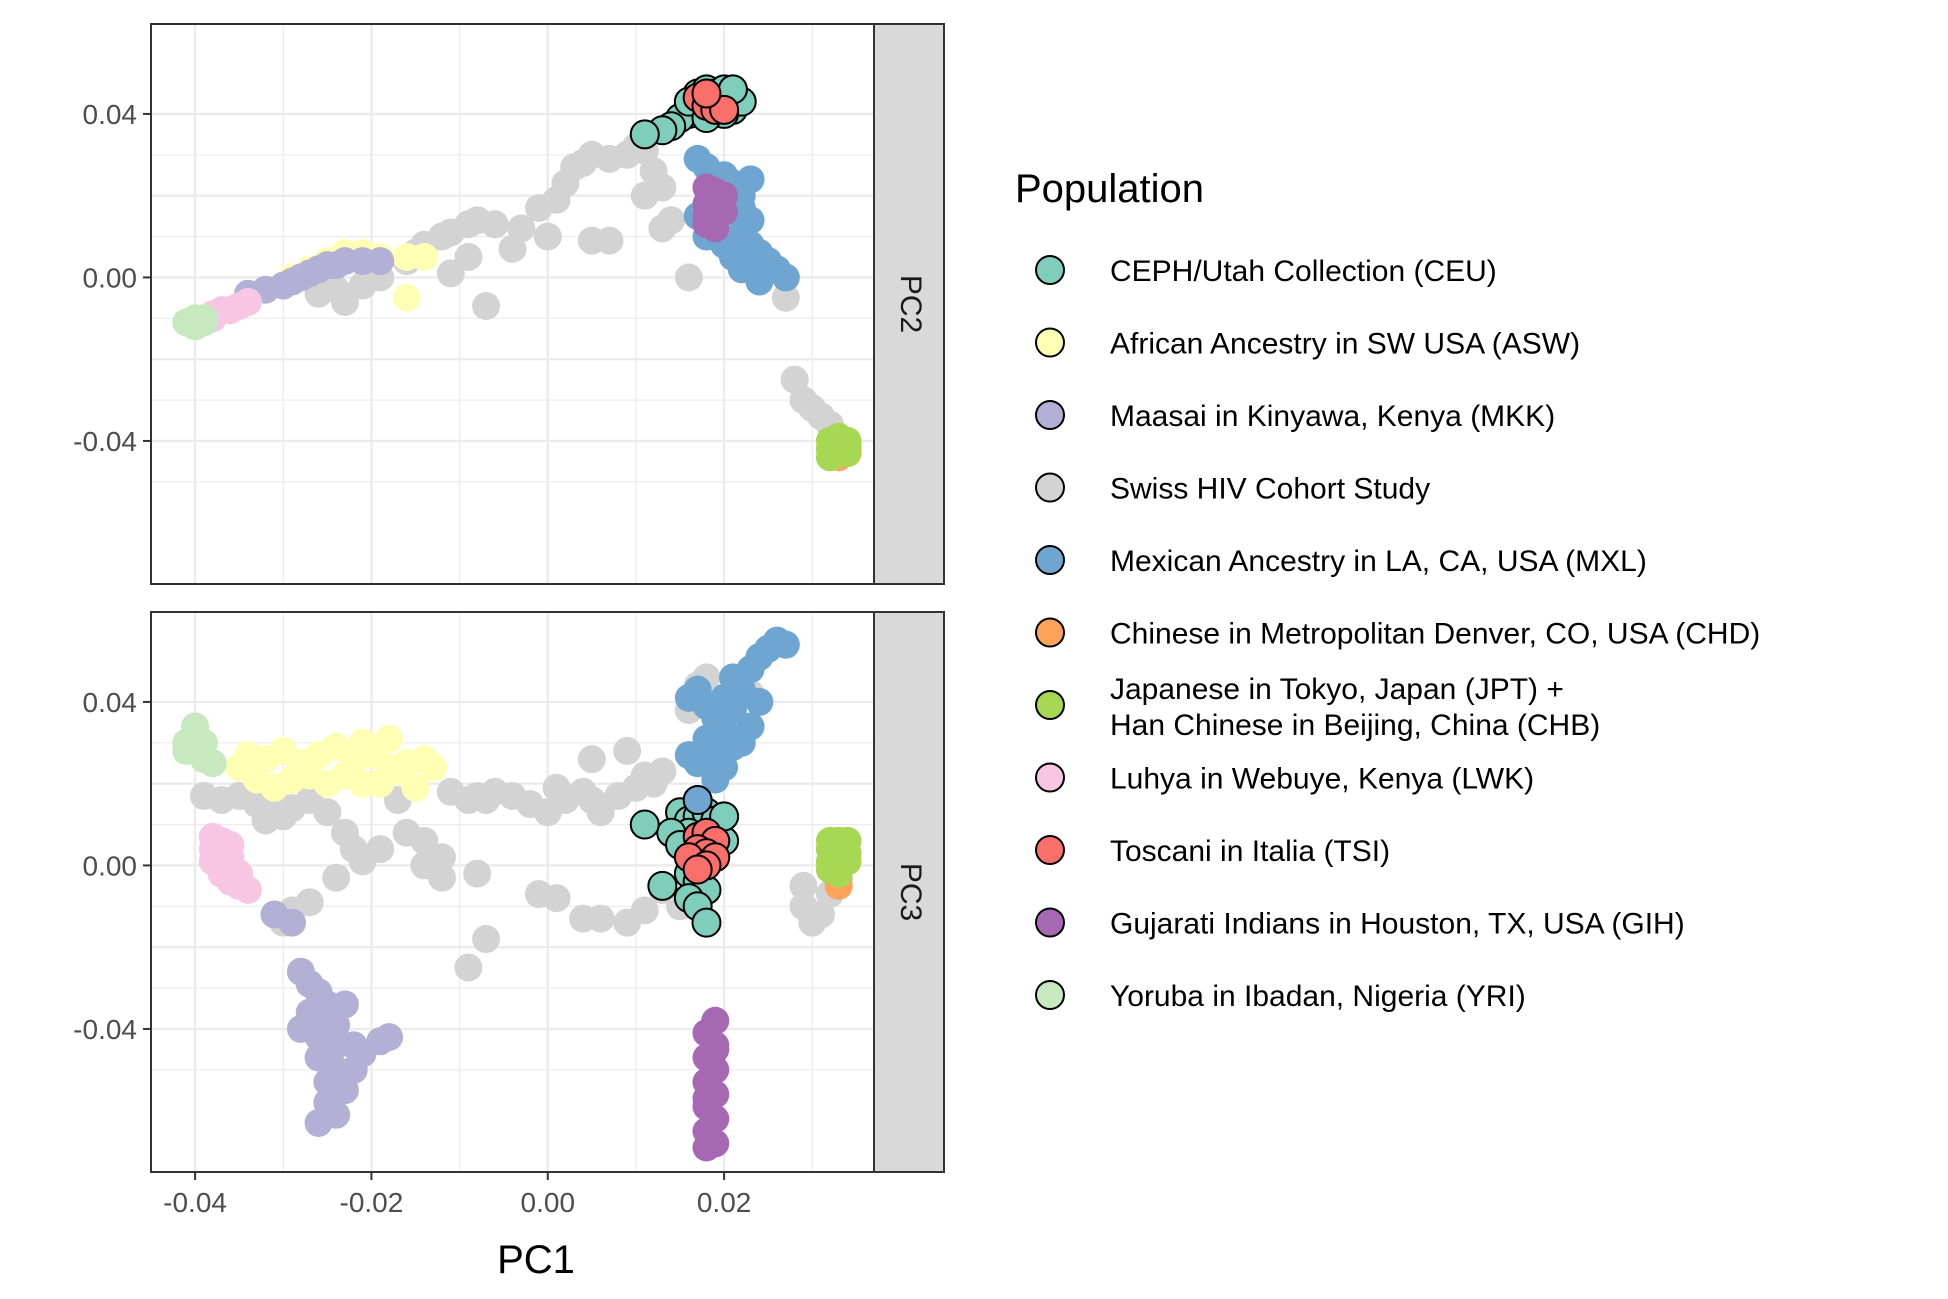 The height and width of the screenshot is (1299, 1948). What do you see at coordinates (1250, 851) in the screenshot?
I see `legend-label: Toscani in Italia (TSI)` at bounding box center [1250, 851].